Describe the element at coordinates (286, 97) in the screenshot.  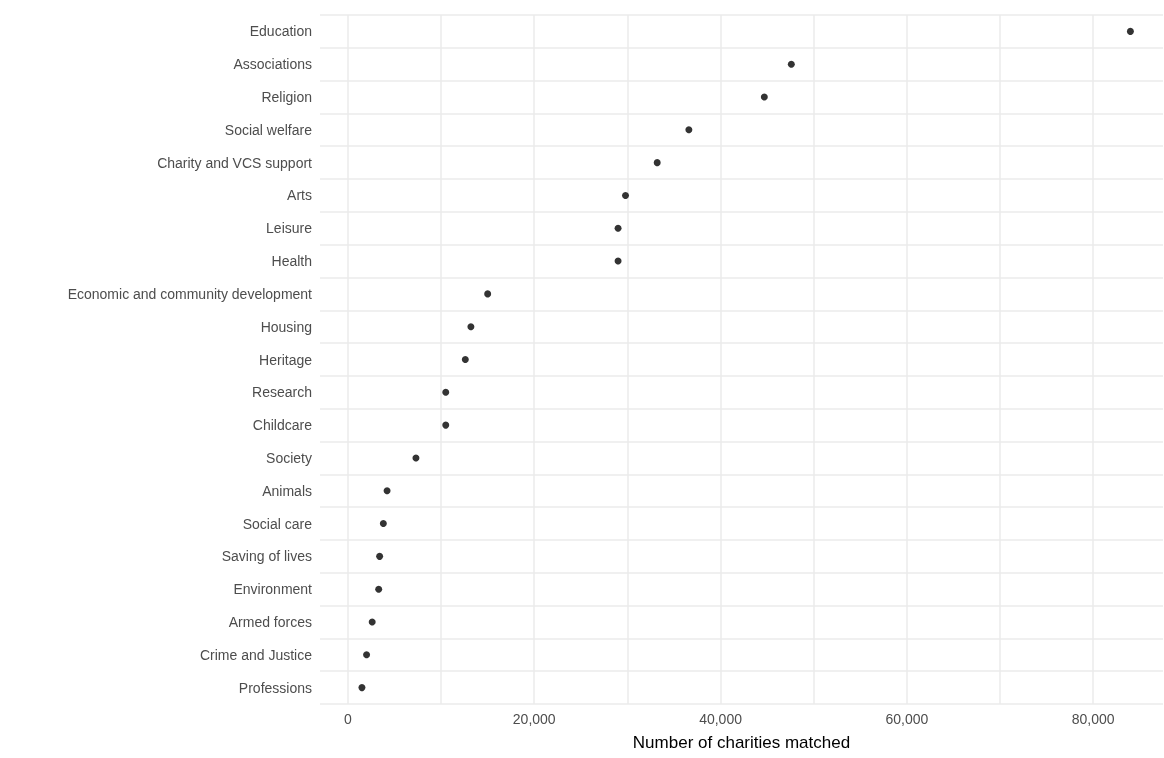
I see `y-tick-label: Religion` at that location.